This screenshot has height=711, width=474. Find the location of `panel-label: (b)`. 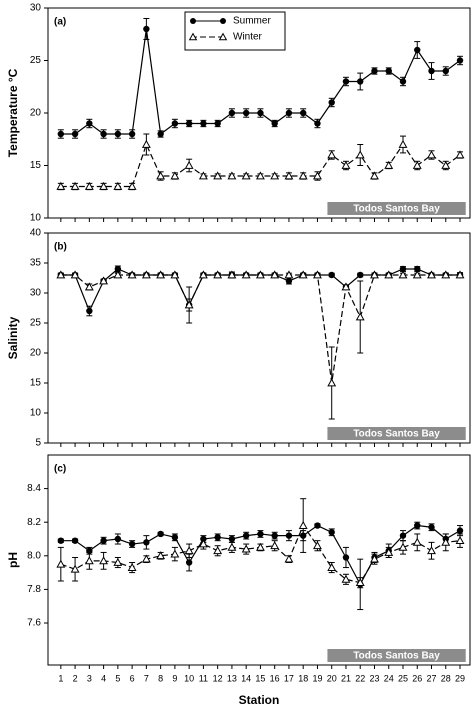

panel-label: (b) is located at coordinates (60, 247).